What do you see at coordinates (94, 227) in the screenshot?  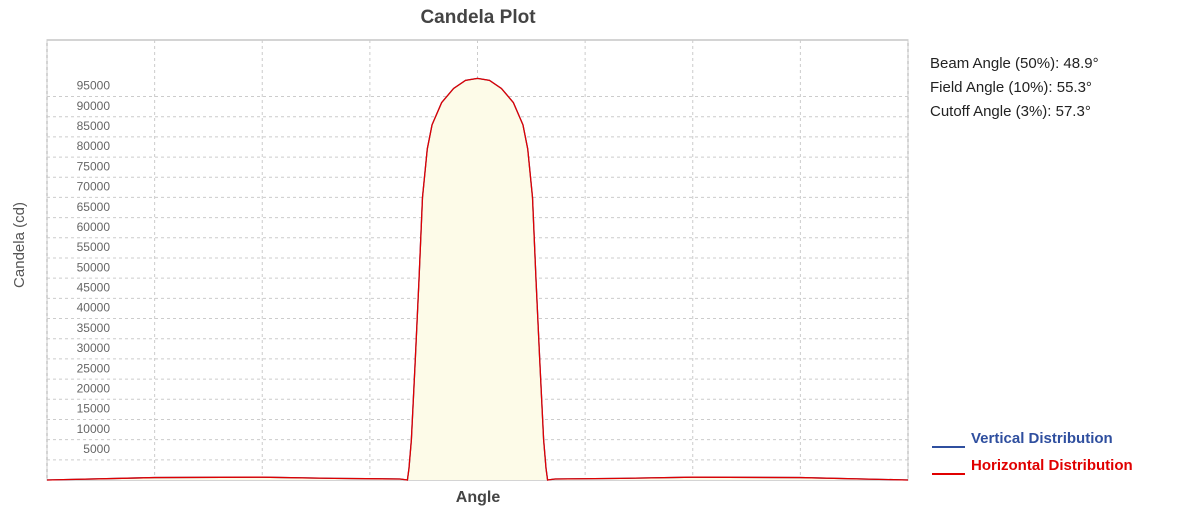 I see `y-tick-label: 60000` at bounding box center [94, 227].